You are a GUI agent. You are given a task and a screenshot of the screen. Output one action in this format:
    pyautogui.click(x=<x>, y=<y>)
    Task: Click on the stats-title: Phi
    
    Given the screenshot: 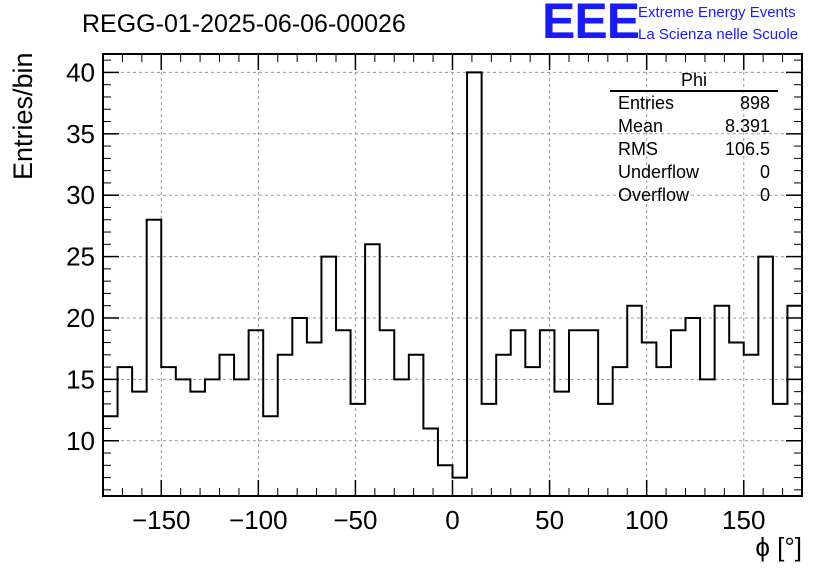 What is the action you would take?
    pyautogui.click(x=694, y=81)
    